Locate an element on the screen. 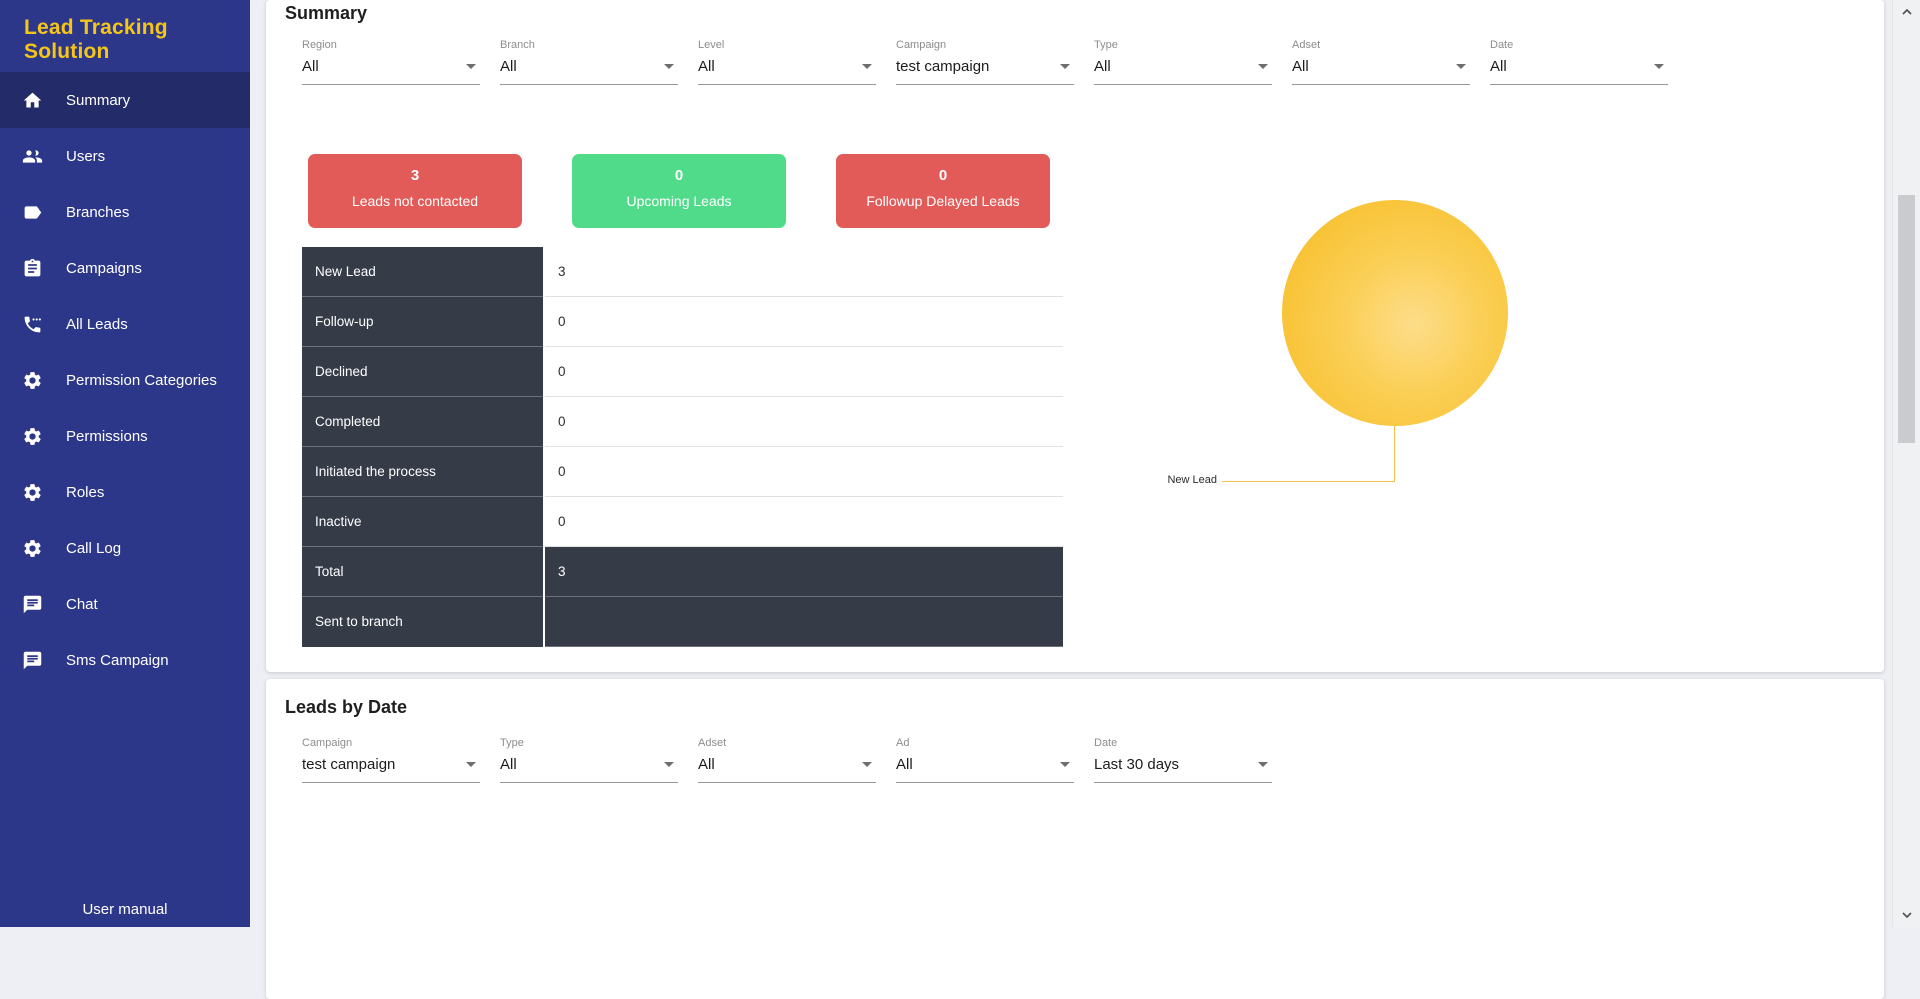 This screenshot has height=999, width=1920. leads-by-date-heading: Leads by Date is located at coordinates (346, 707).